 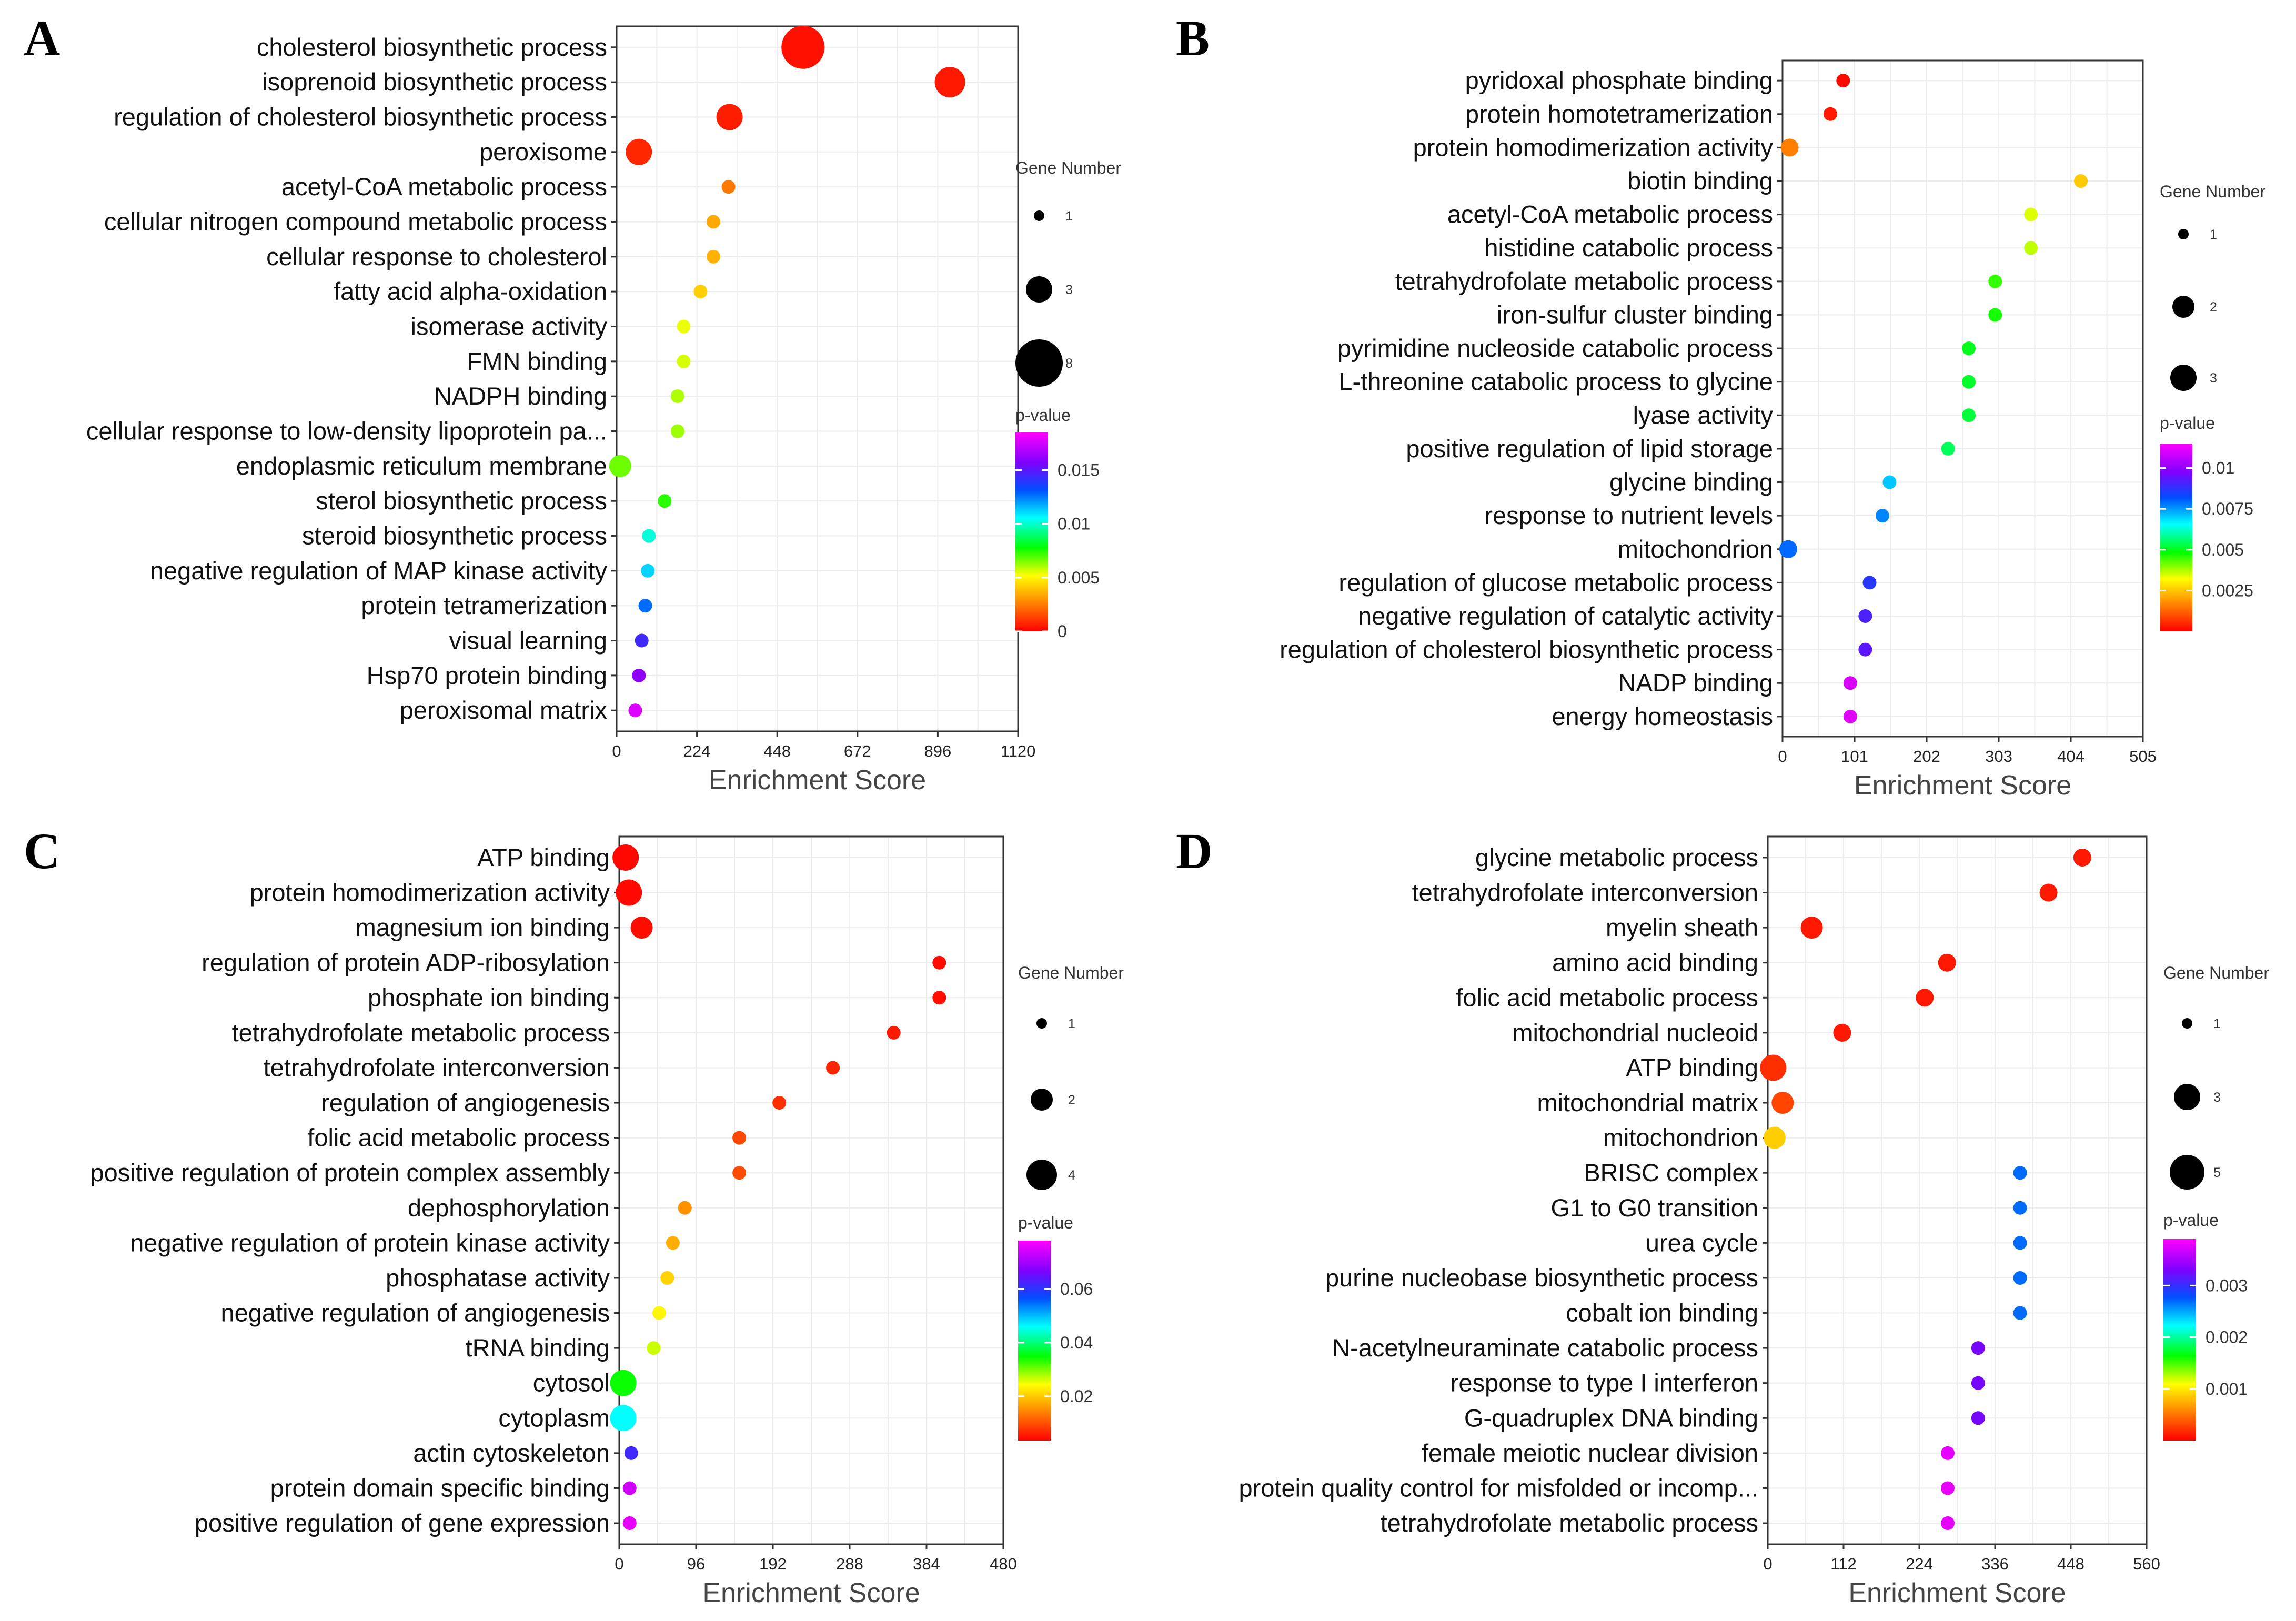 What do you see at coordinates (2191, 1220) in the screenshot?
I see `color-legend-title: p-value` at bounding box center [2191, 1220].